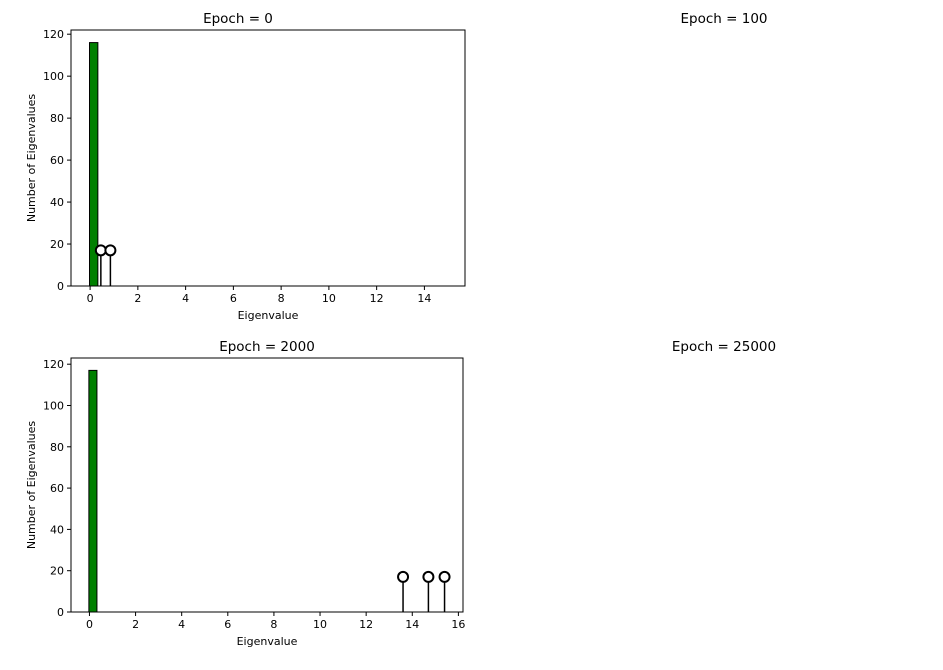 Image resolution: width=943 pixels, height=670 pixels. Describe the element at coordinates (724, 347) in the screenshot. I see `chart-title: Epoch = 25000` at that location.